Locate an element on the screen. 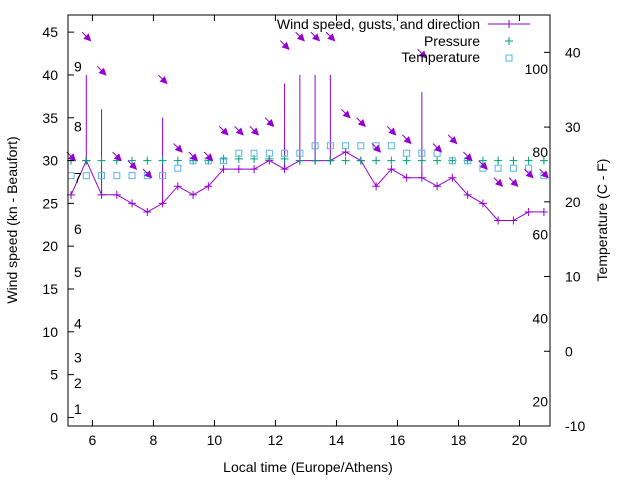 The image size is (640, 480). beaufort-label: 3 is located at coordinates (78, 358).